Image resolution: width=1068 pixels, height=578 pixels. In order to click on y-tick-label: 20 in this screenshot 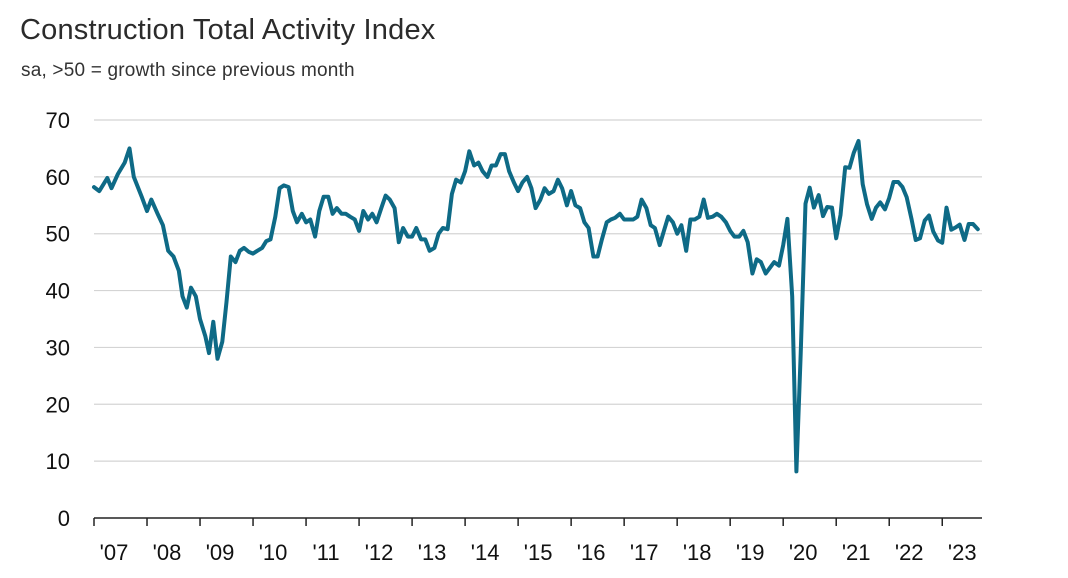, I will do `click(58, 404)`.